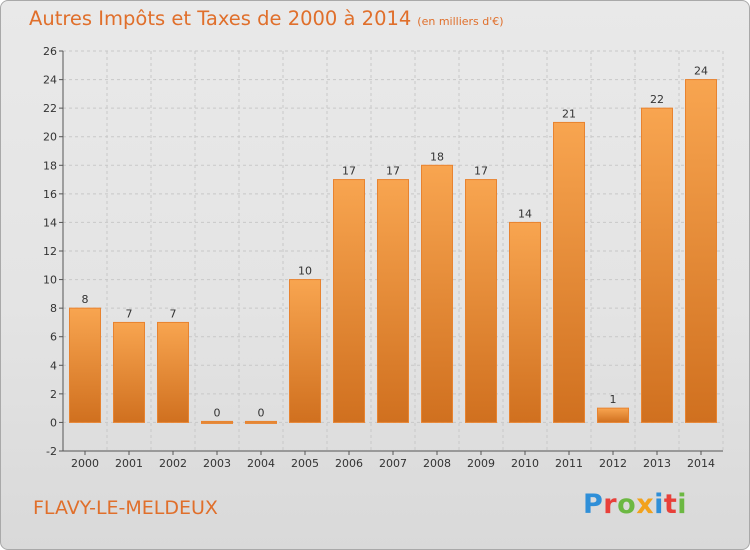 This screenshot has width=750, height=550. I want to click on x-tick-label: 2008, so click(437, 463).